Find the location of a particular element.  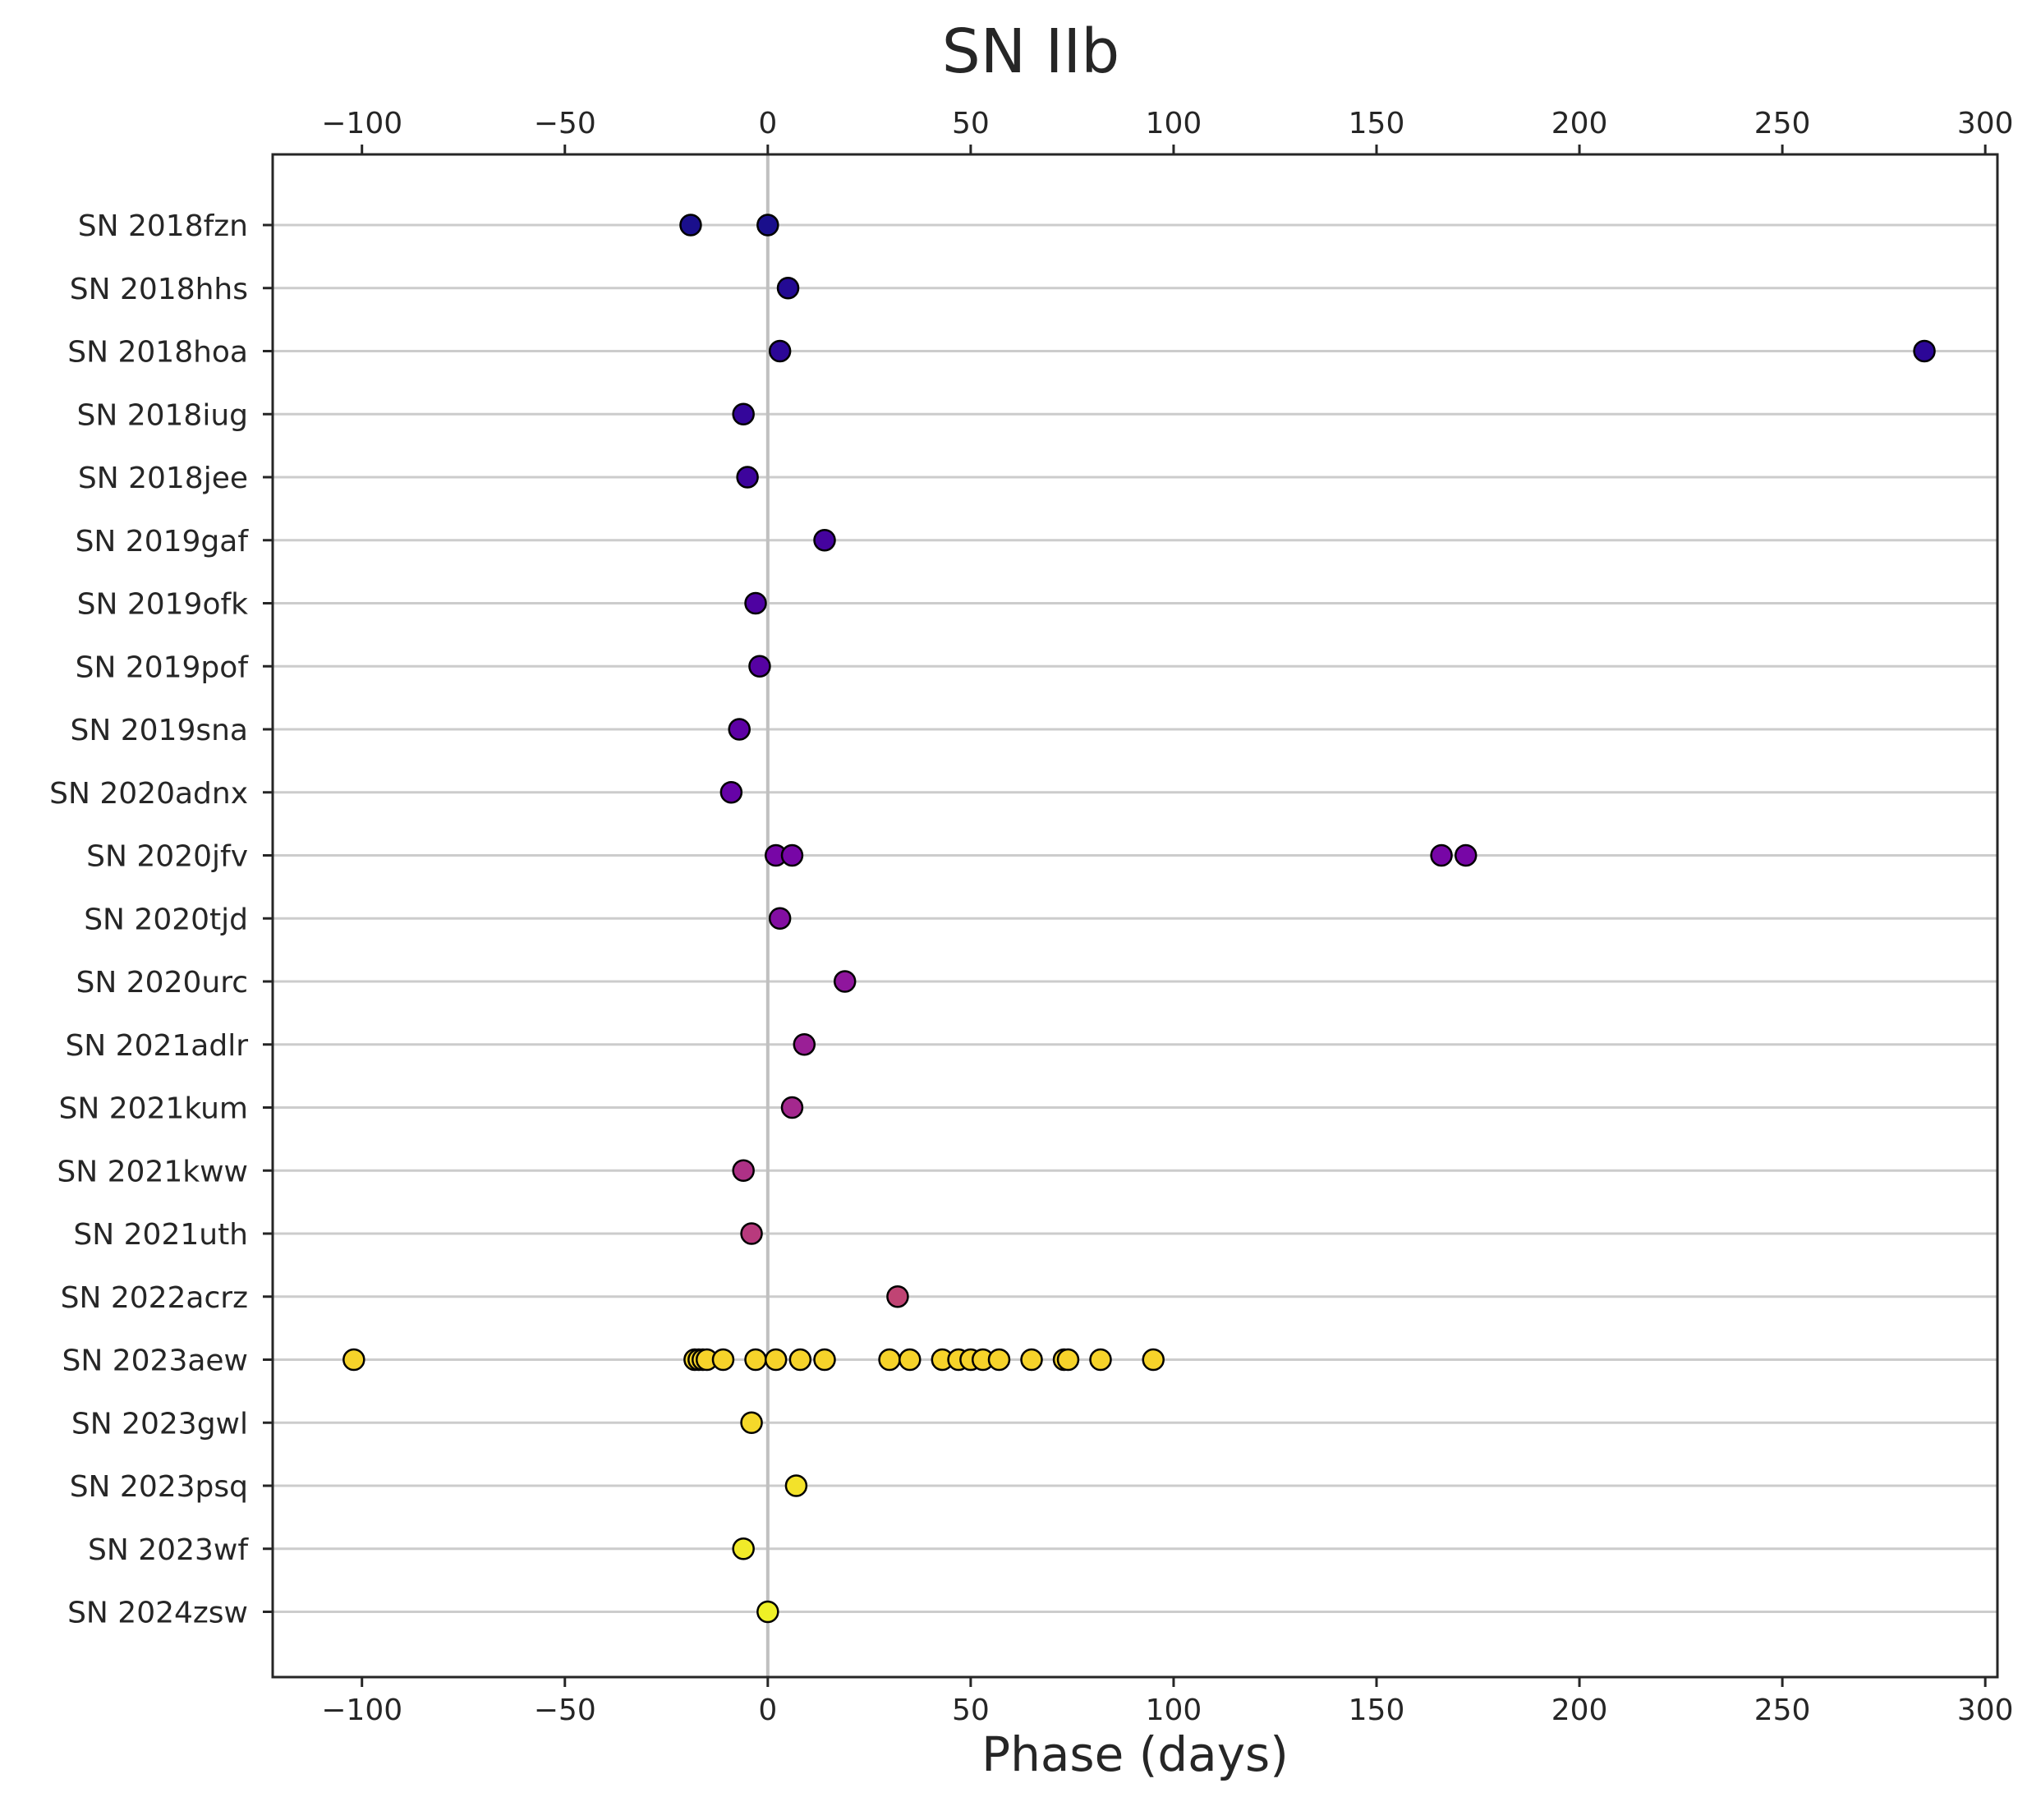

x-tick-label: 200 is located at coordinates (1580, 1710).